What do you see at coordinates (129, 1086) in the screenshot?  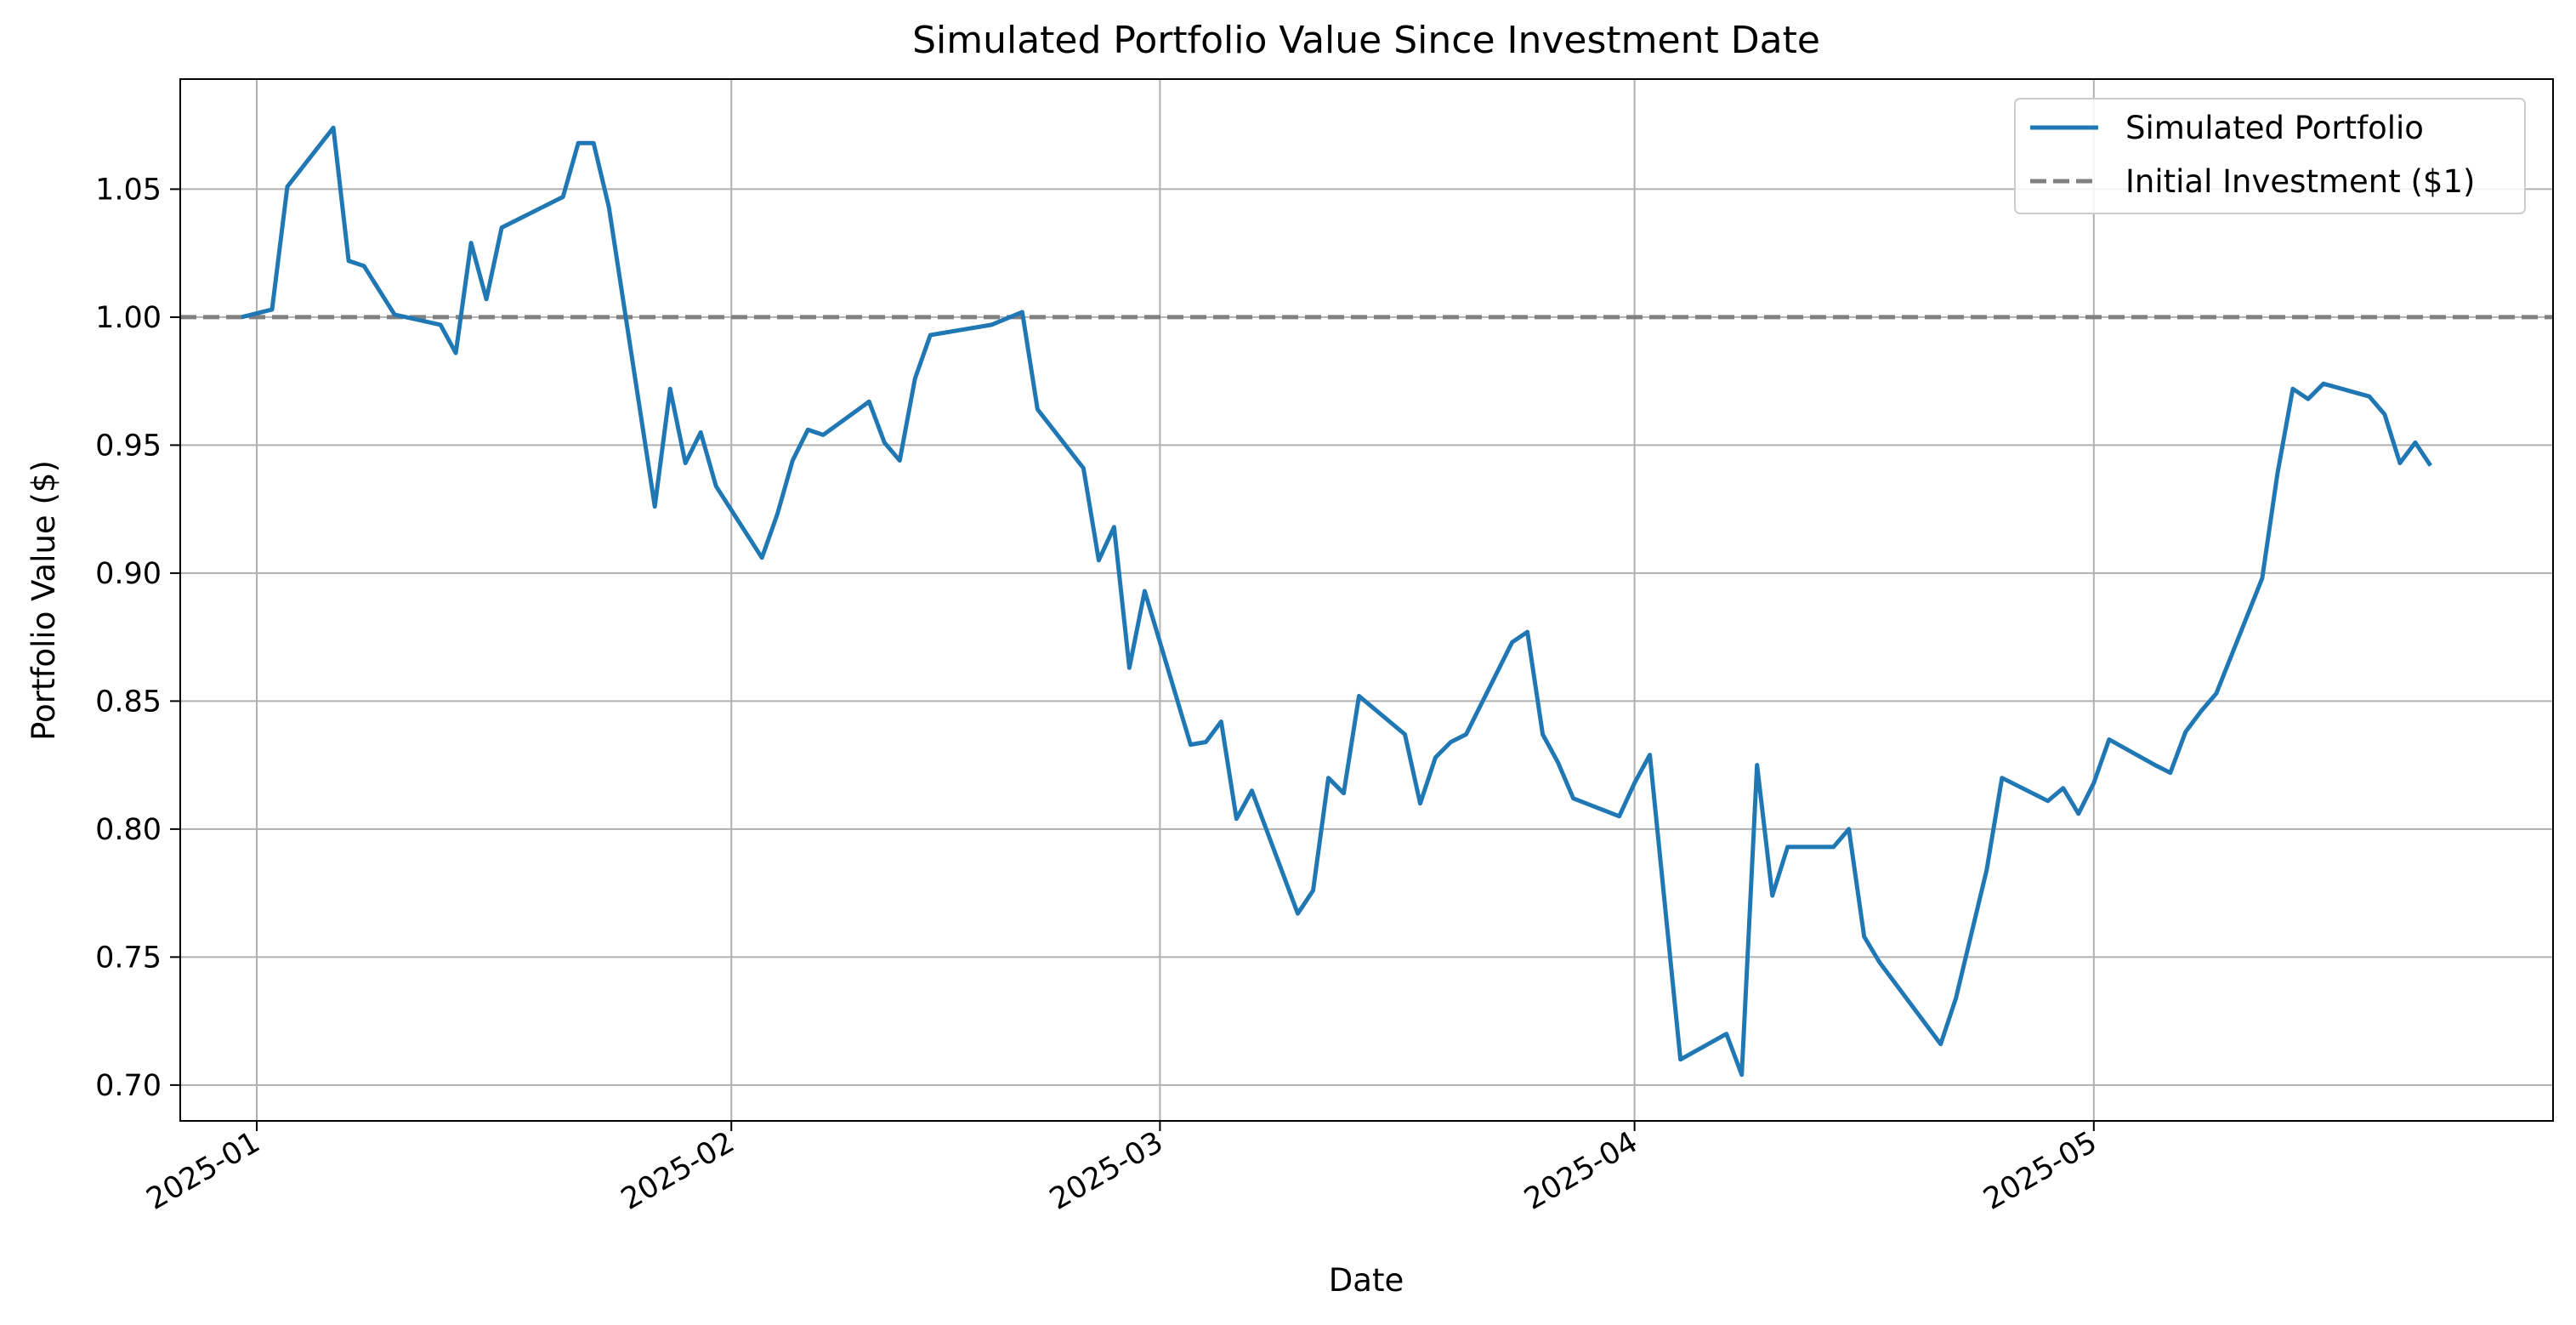 I see `y-tick-label: 0.70` at bounding box center [129, 1086].